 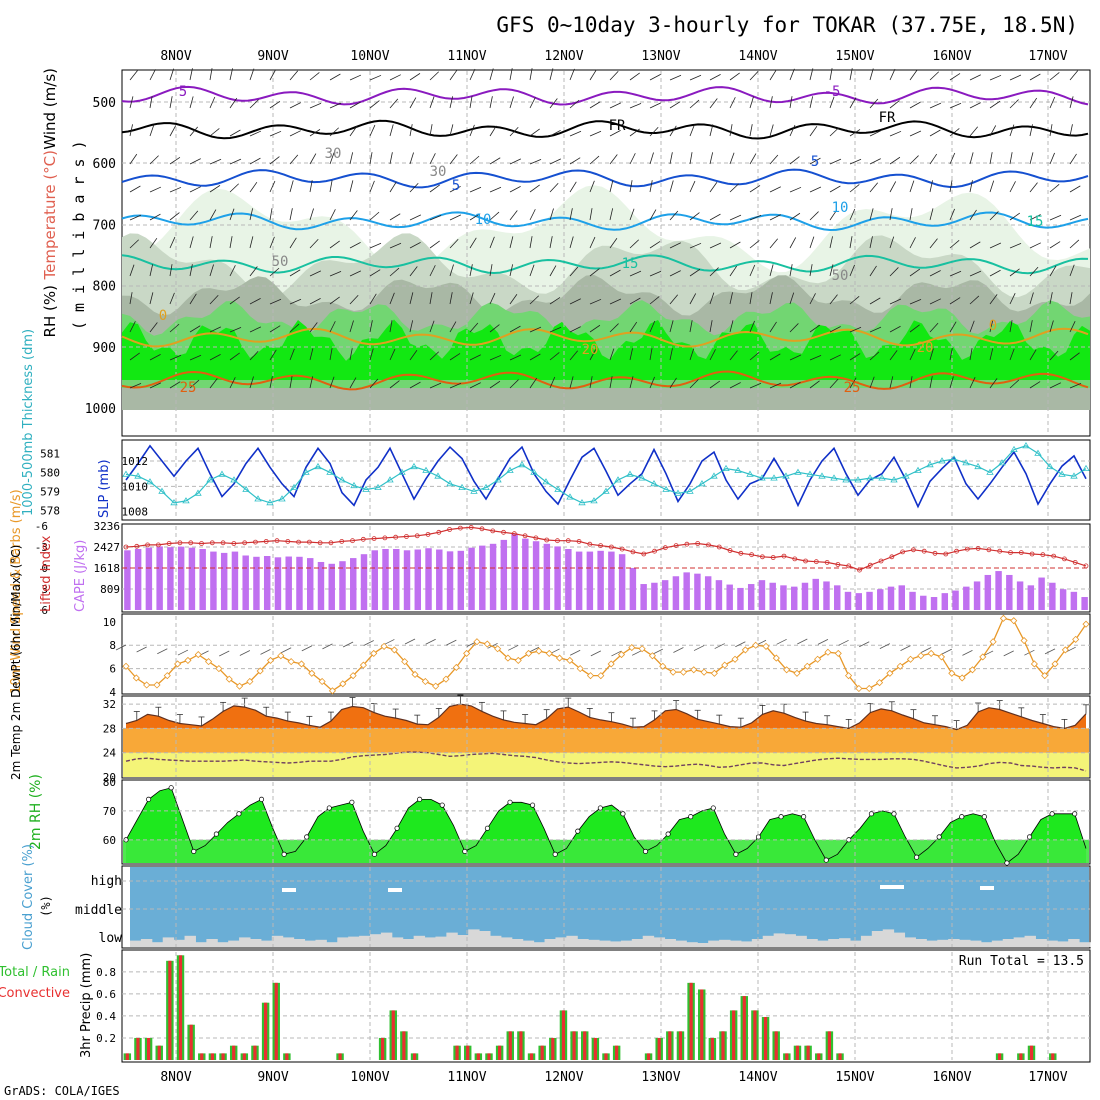 What do you see at coordinates (606, 654) in the screenshot?
I see `wind-speed-line` at bounding box center [606, 654].